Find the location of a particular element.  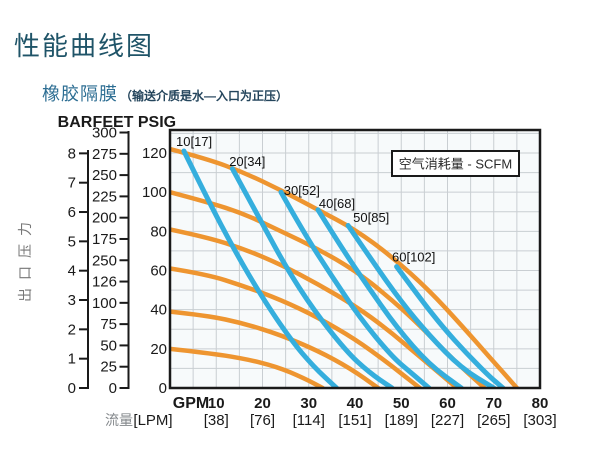

psig-tick-label: 80 is located at coordinates (158, 231).